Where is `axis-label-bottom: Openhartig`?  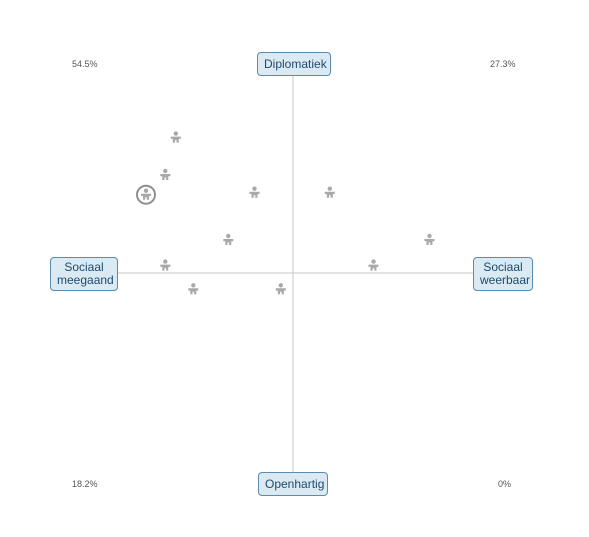
axis-label-bottom: Openhartig is located at coordinates (293, 484).